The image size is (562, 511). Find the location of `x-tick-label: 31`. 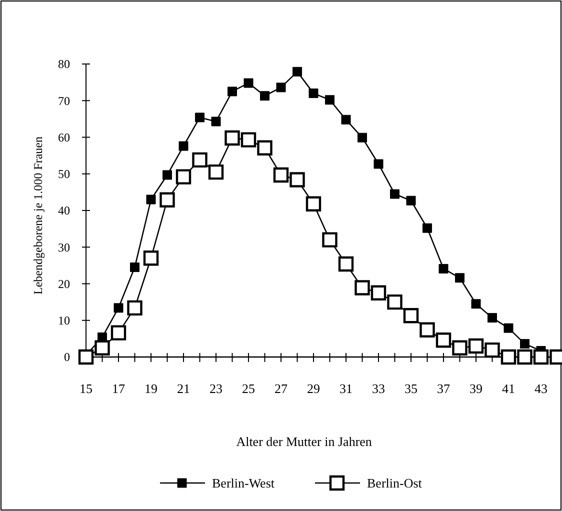

x-tick-label: 31 is located at coordinates (346, 388).